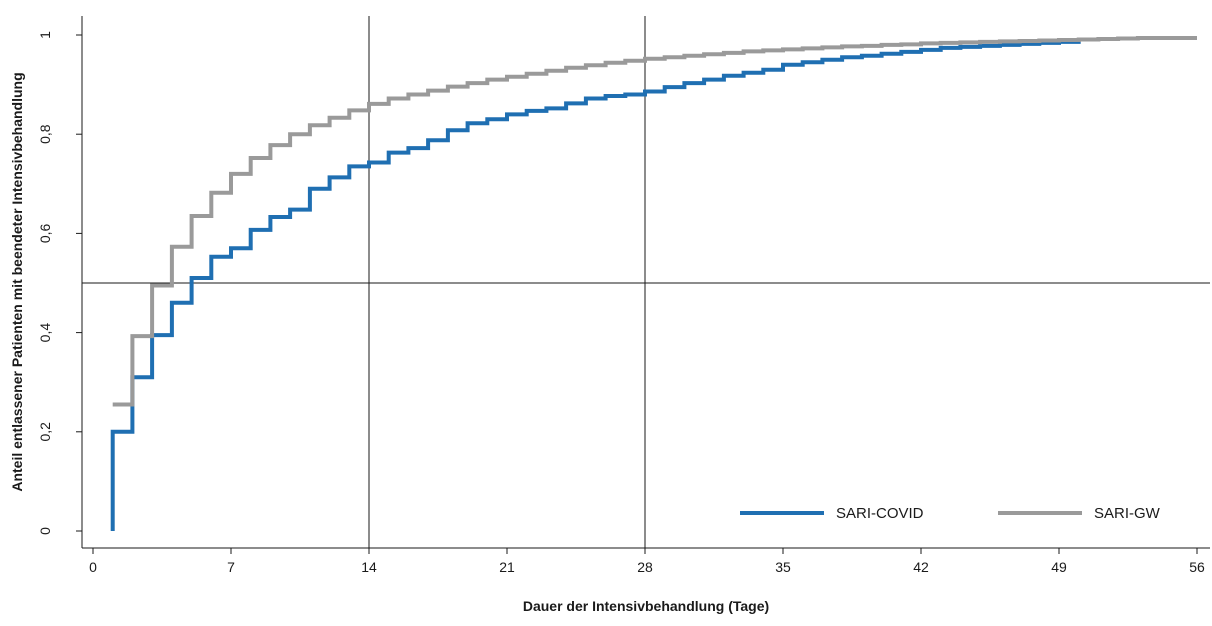 The height and width of the screenshot is (626, 1212). I want to click on y-tick-label: 0,8, so click(45, 134).